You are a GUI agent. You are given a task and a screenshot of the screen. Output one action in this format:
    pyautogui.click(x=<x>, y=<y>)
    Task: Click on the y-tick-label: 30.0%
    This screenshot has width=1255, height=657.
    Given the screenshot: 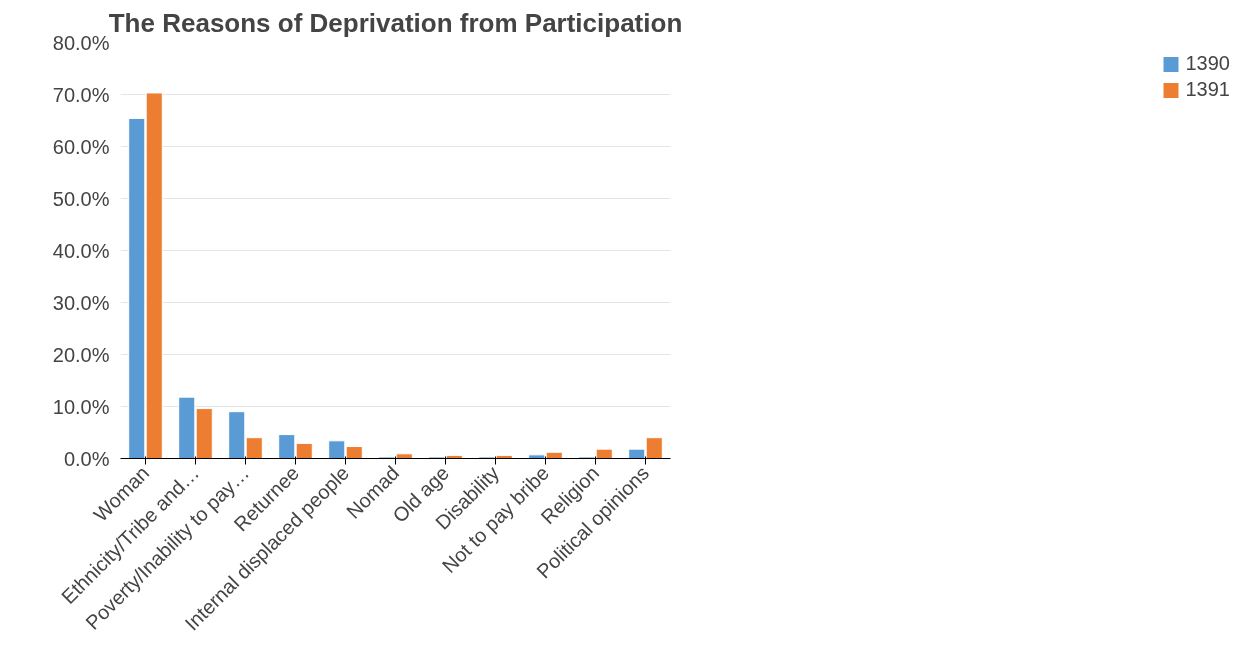 What is the action you would take?
    pyautogui.click(x=81, y=302)
    